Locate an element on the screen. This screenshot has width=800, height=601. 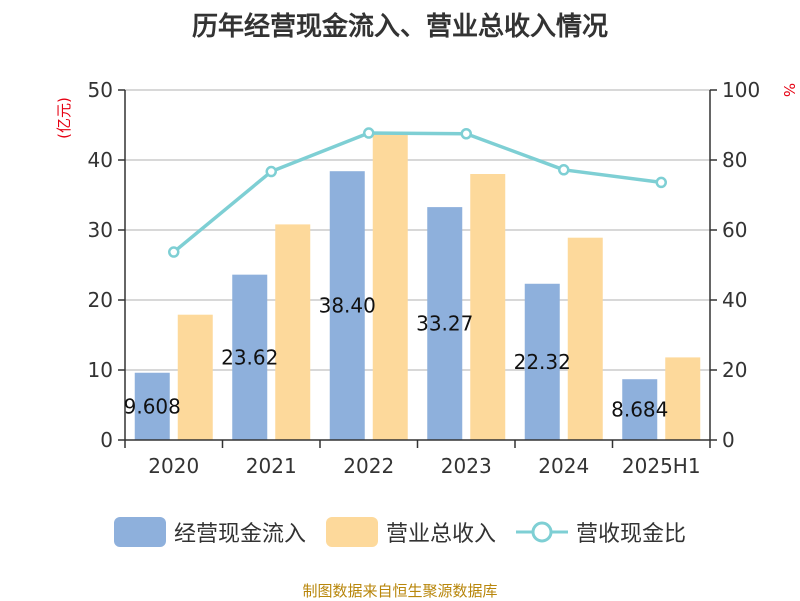
y-right-tick-label: 0 is located at coordinates (728, 440).